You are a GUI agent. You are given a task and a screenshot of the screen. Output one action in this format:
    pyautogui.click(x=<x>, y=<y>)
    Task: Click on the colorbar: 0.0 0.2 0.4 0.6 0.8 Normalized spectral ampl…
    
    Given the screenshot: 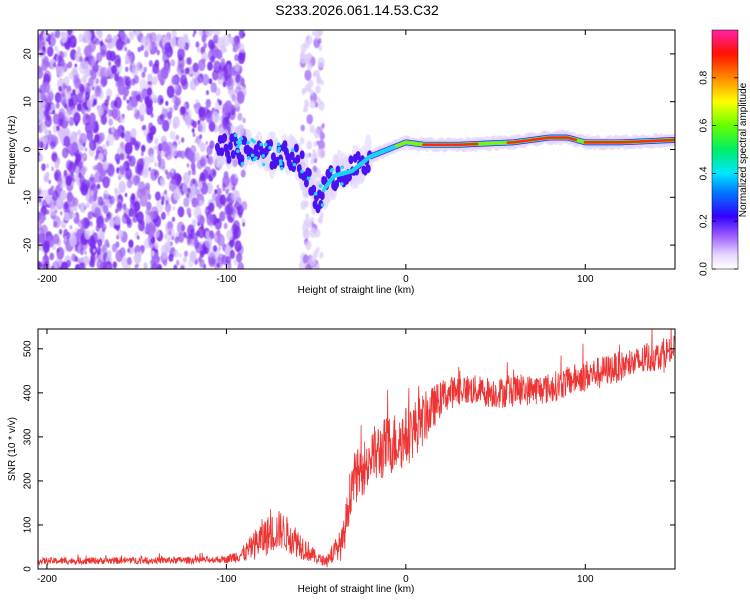 What is the action you would take?
    pyautogui.click(x=724, y=152)
    